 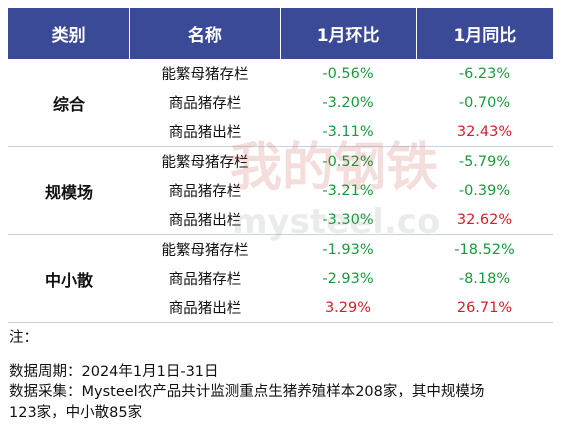 What do you see at coordinates (484, 161) in the screenshot?
I see `yoy-value: -5.79%` at bounding box center [484, 161].